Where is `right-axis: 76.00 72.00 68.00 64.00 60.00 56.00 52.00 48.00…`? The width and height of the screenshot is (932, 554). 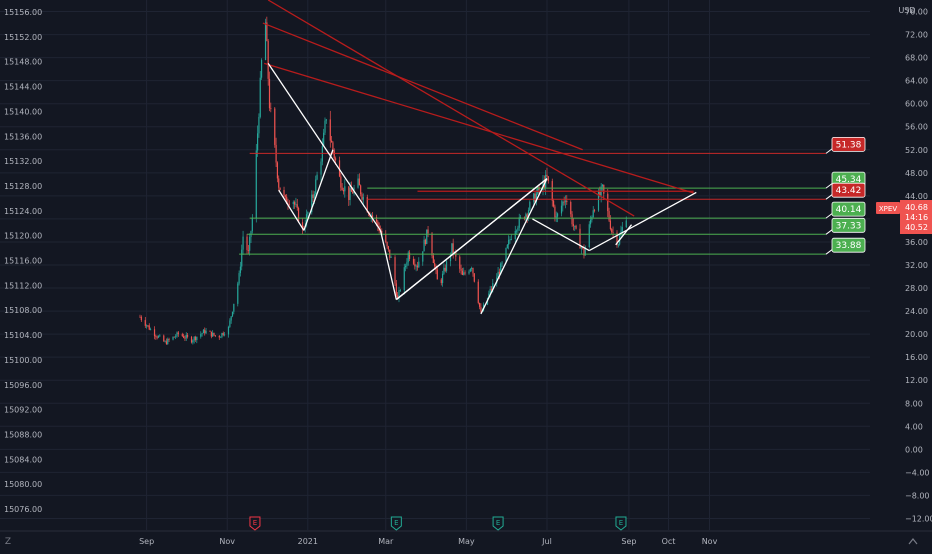 right-axis: 76.00 72.00 68.00 64.00 60.00 56.00 52.00 48.00… is located at coordinates (918, 266).